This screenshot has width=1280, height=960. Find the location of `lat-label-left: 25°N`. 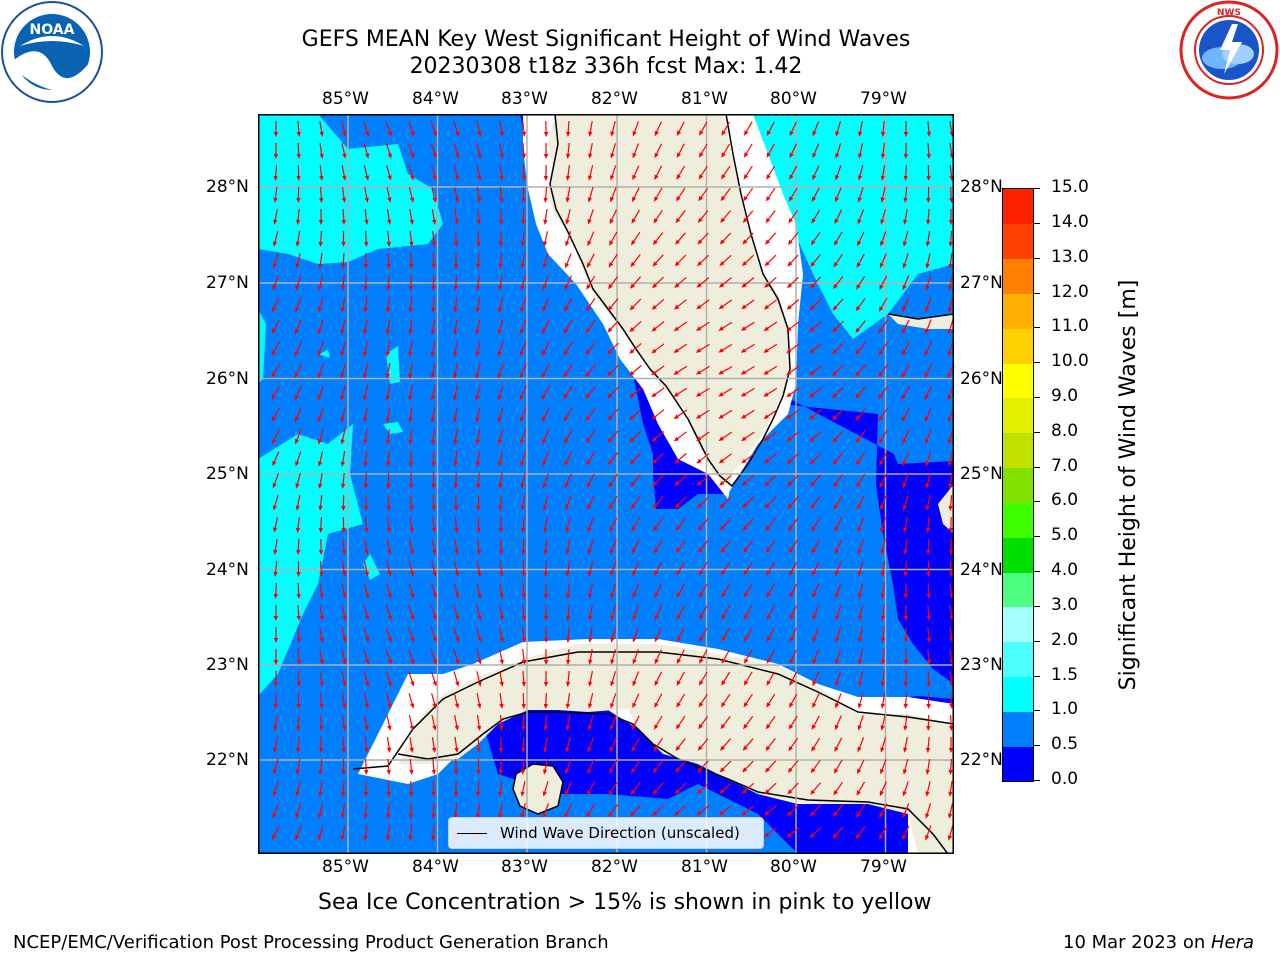

lat-label-left: 25°N is located at coordinates (227, 474).